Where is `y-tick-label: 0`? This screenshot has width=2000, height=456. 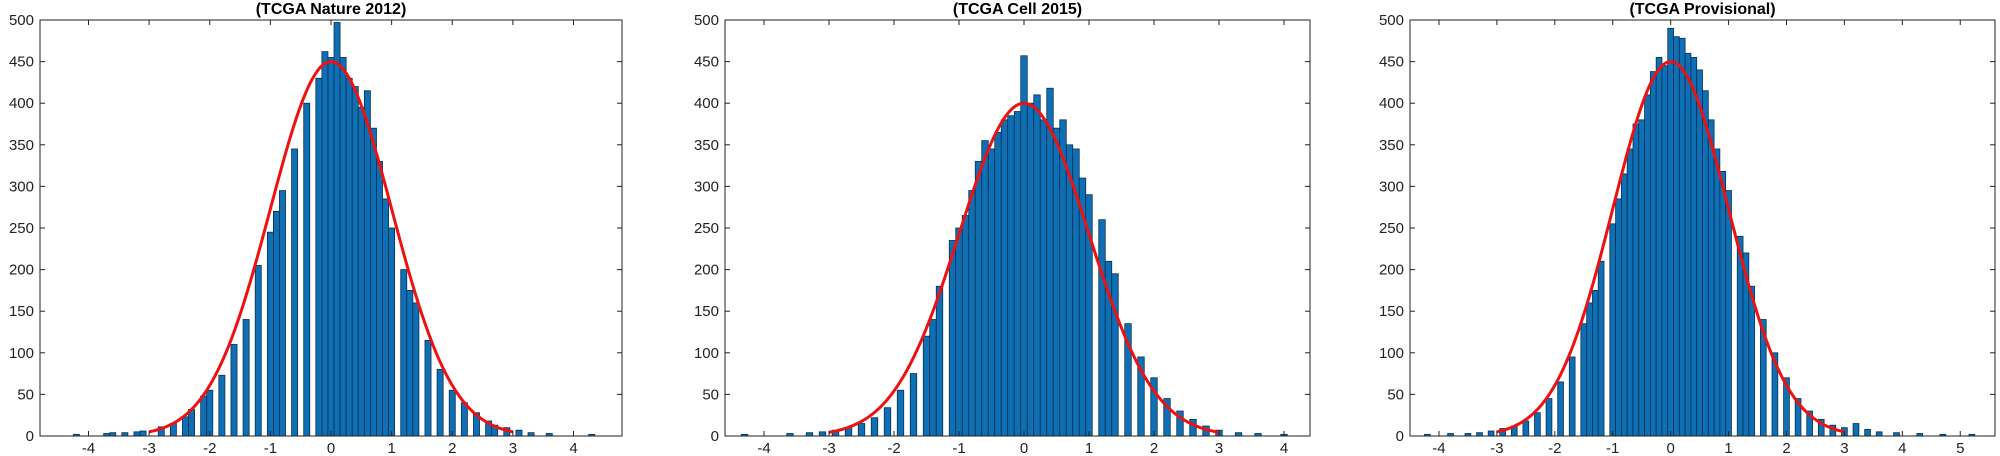
y-tick-label: 0 is located at coordinates (30, 436).